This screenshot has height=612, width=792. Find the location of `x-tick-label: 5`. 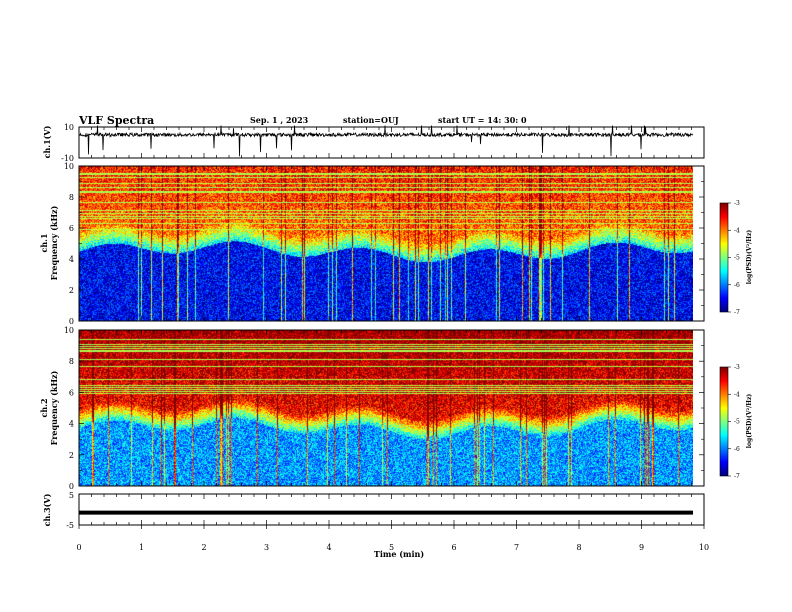

x-tick-label: 5 is located at coordinates (391, 547).